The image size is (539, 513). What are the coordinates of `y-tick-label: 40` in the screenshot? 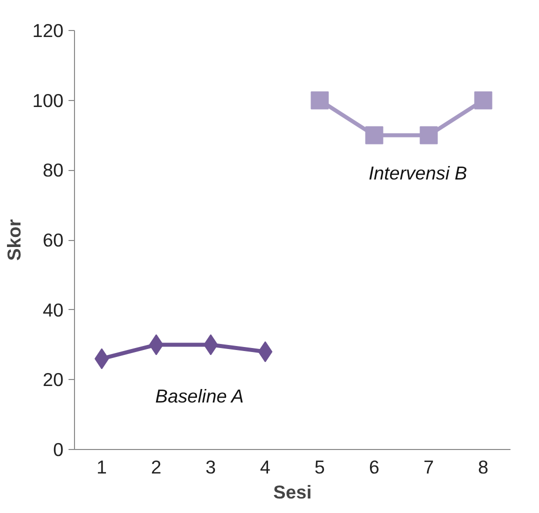 It's located at (53, 309).